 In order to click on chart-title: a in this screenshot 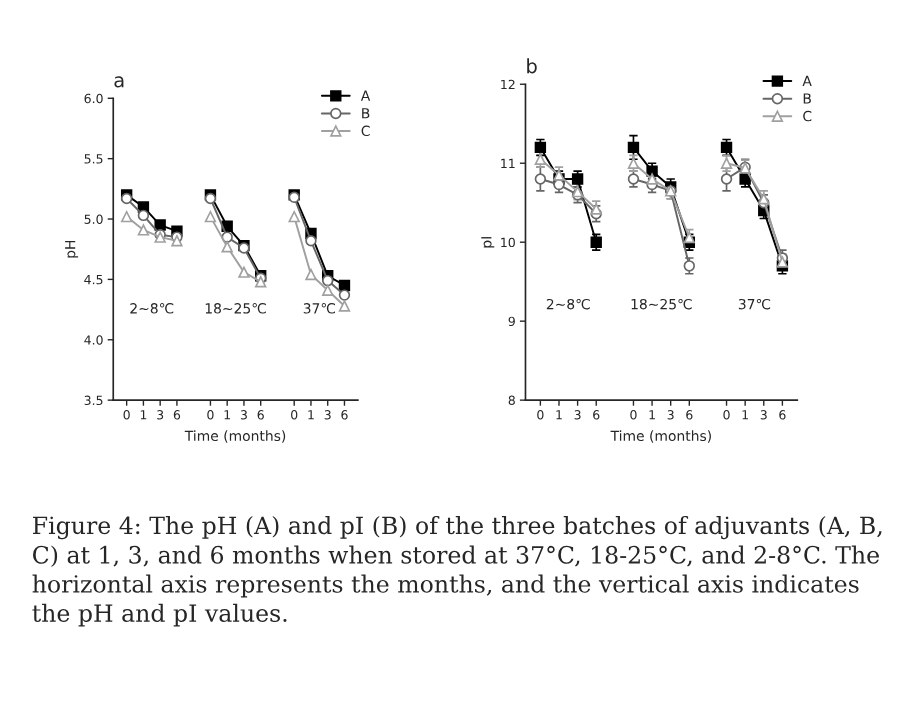, I will do `click(119, 82)`.